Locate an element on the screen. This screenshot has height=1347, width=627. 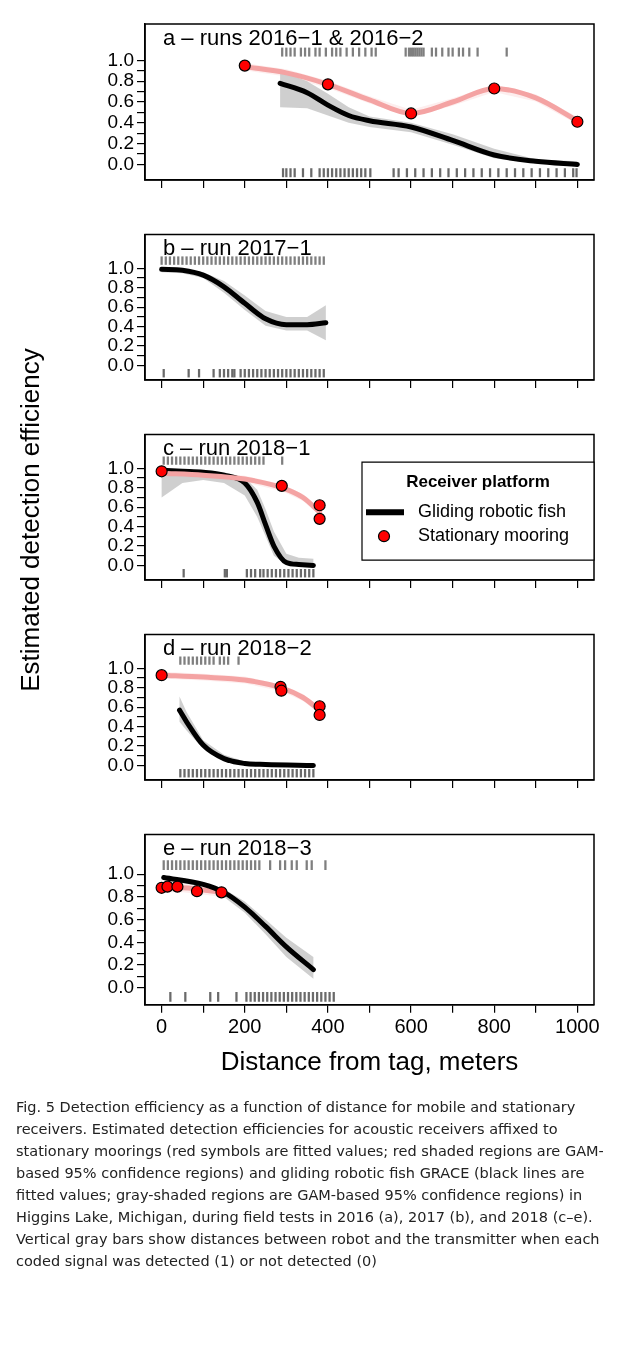
x-tick-label: 200 is located at coordinates (245, 1026).